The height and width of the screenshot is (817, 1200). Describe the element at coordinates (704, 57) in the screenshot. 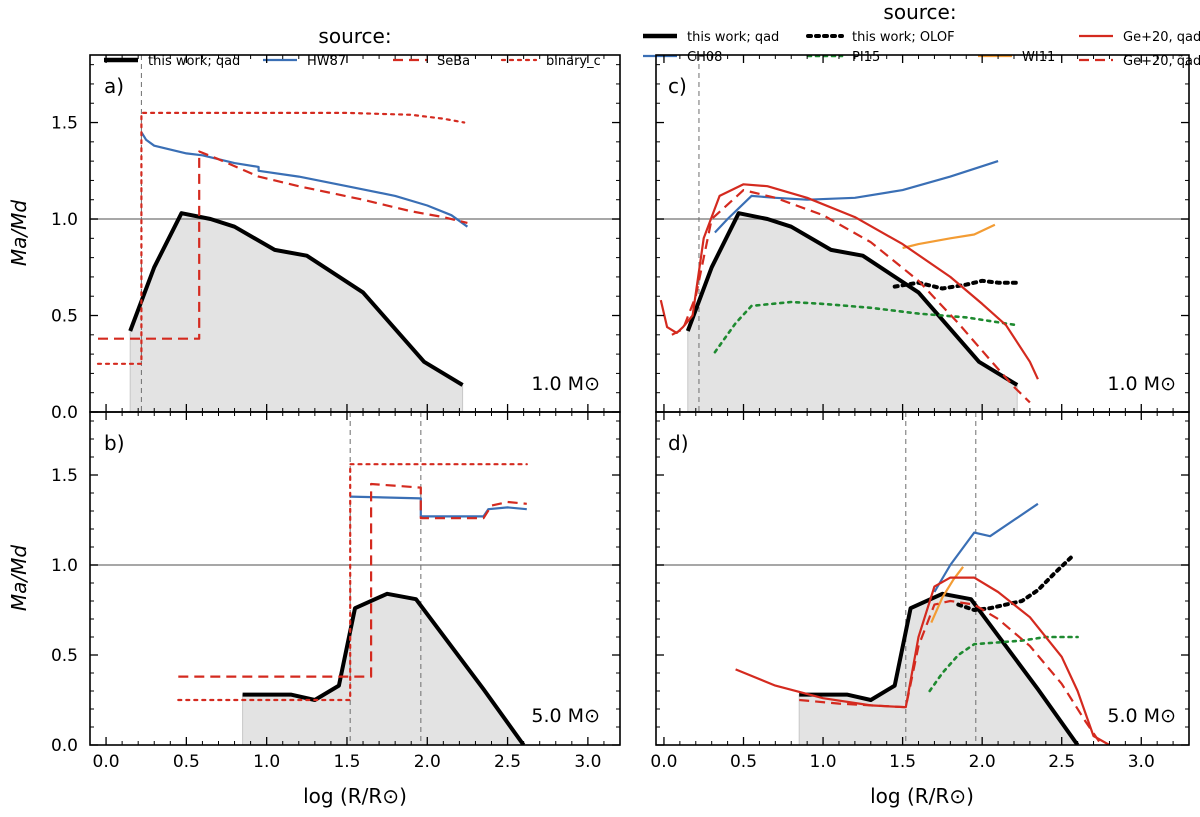

I see `legend-label: CH08` at that location.